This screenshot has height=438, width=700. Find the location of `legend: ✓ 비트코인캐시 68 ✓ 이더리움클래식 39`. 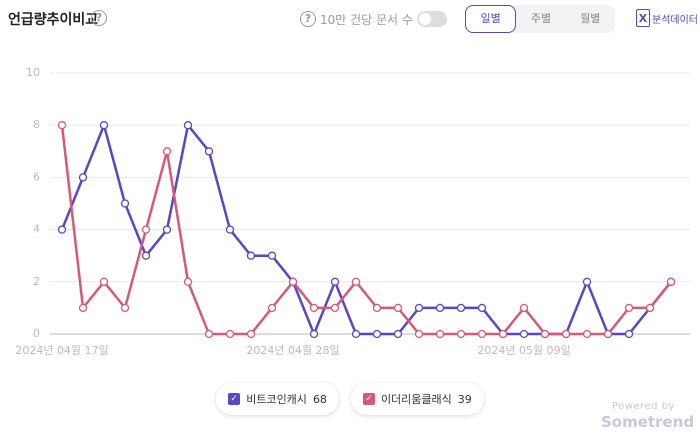

legend: ✓ 비트코인캐시 68 ✓ 이더리움클래식 39 is located at coordinates (350, 399).